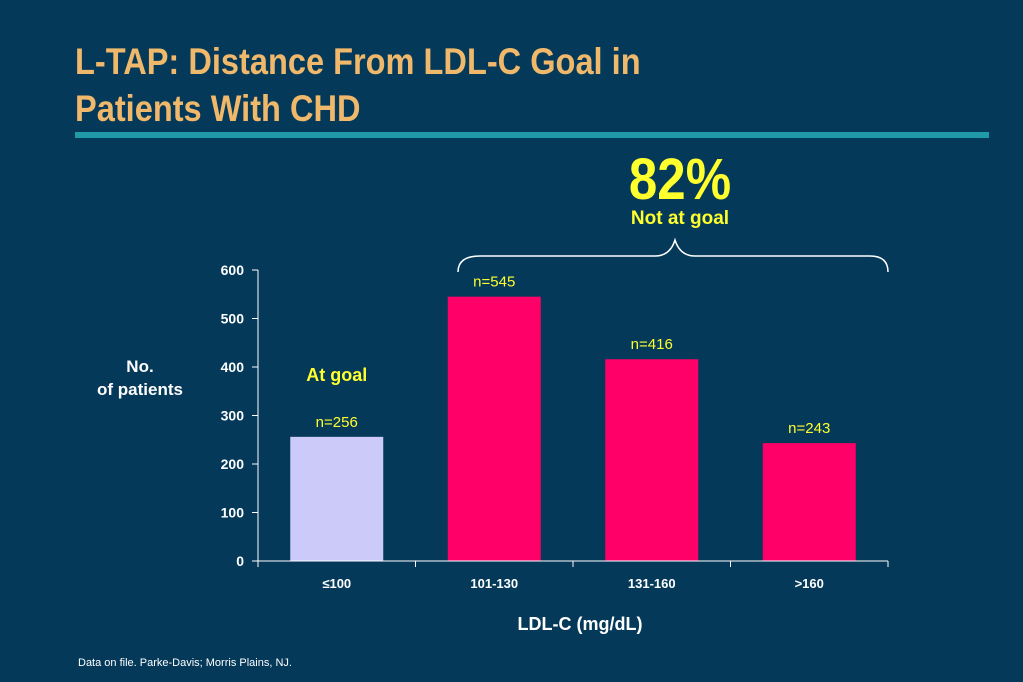 This screenshot has height=682, width=1023. Describe the element at coordinates (233, 513) in the screenshot. I see `y-tick-label-1: 100` at that location.